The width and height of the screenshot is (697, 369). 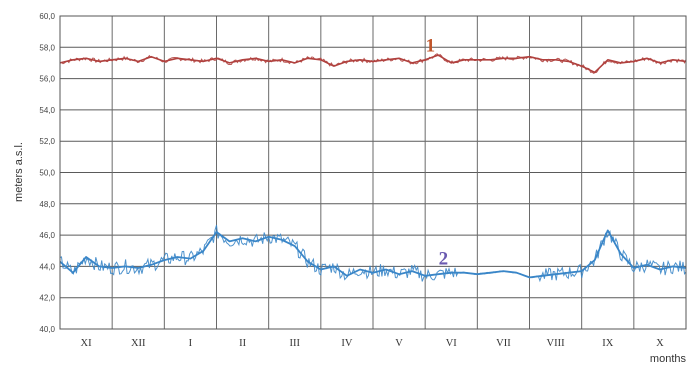 I want to click on x-tick-label: IX, so click(x=607, y=343).